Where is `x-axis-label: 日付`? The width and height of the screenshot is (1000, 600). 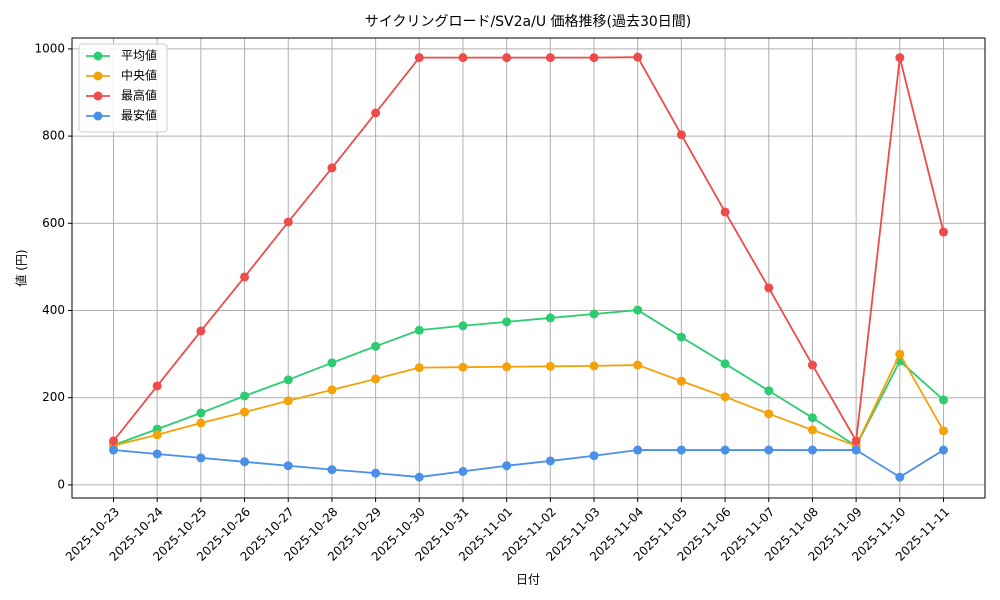
x-axis-label: 日付 is located at coordinates (528, 580).